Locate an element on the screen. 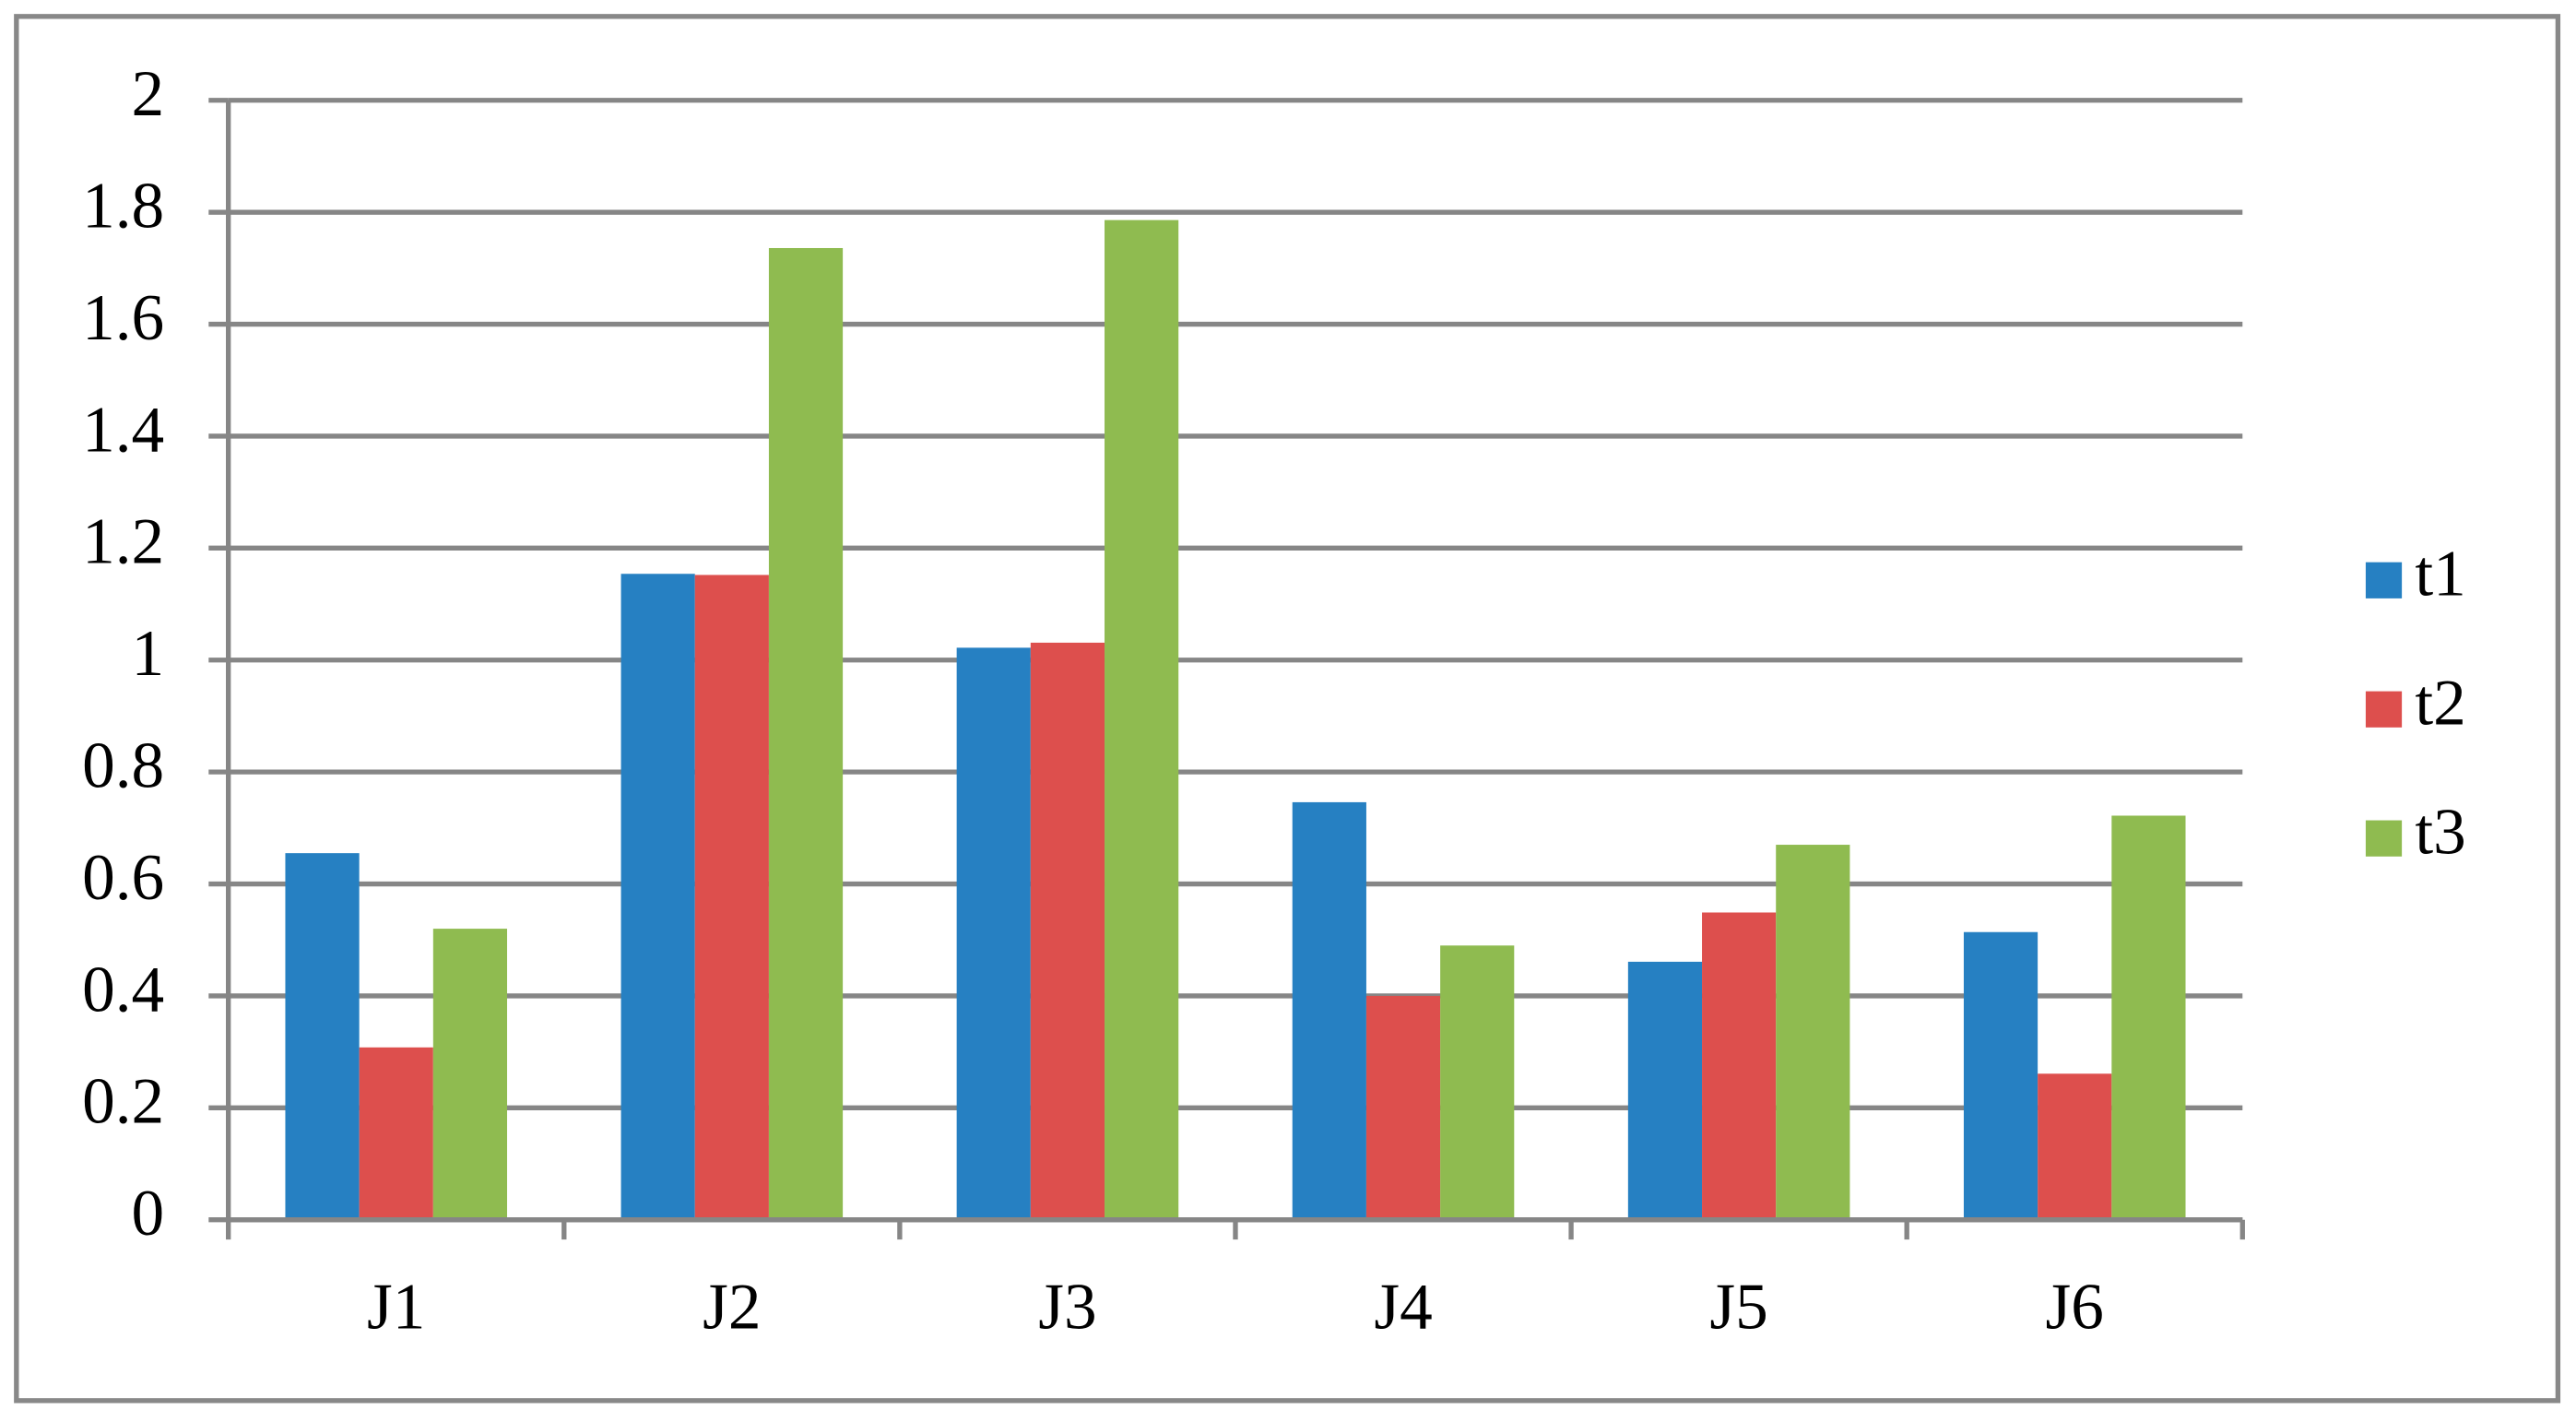 Image resolution: width=2576 pixels, height=1422 pixels. x-tick-label: J5 is located at coordinates (1738, 1307).